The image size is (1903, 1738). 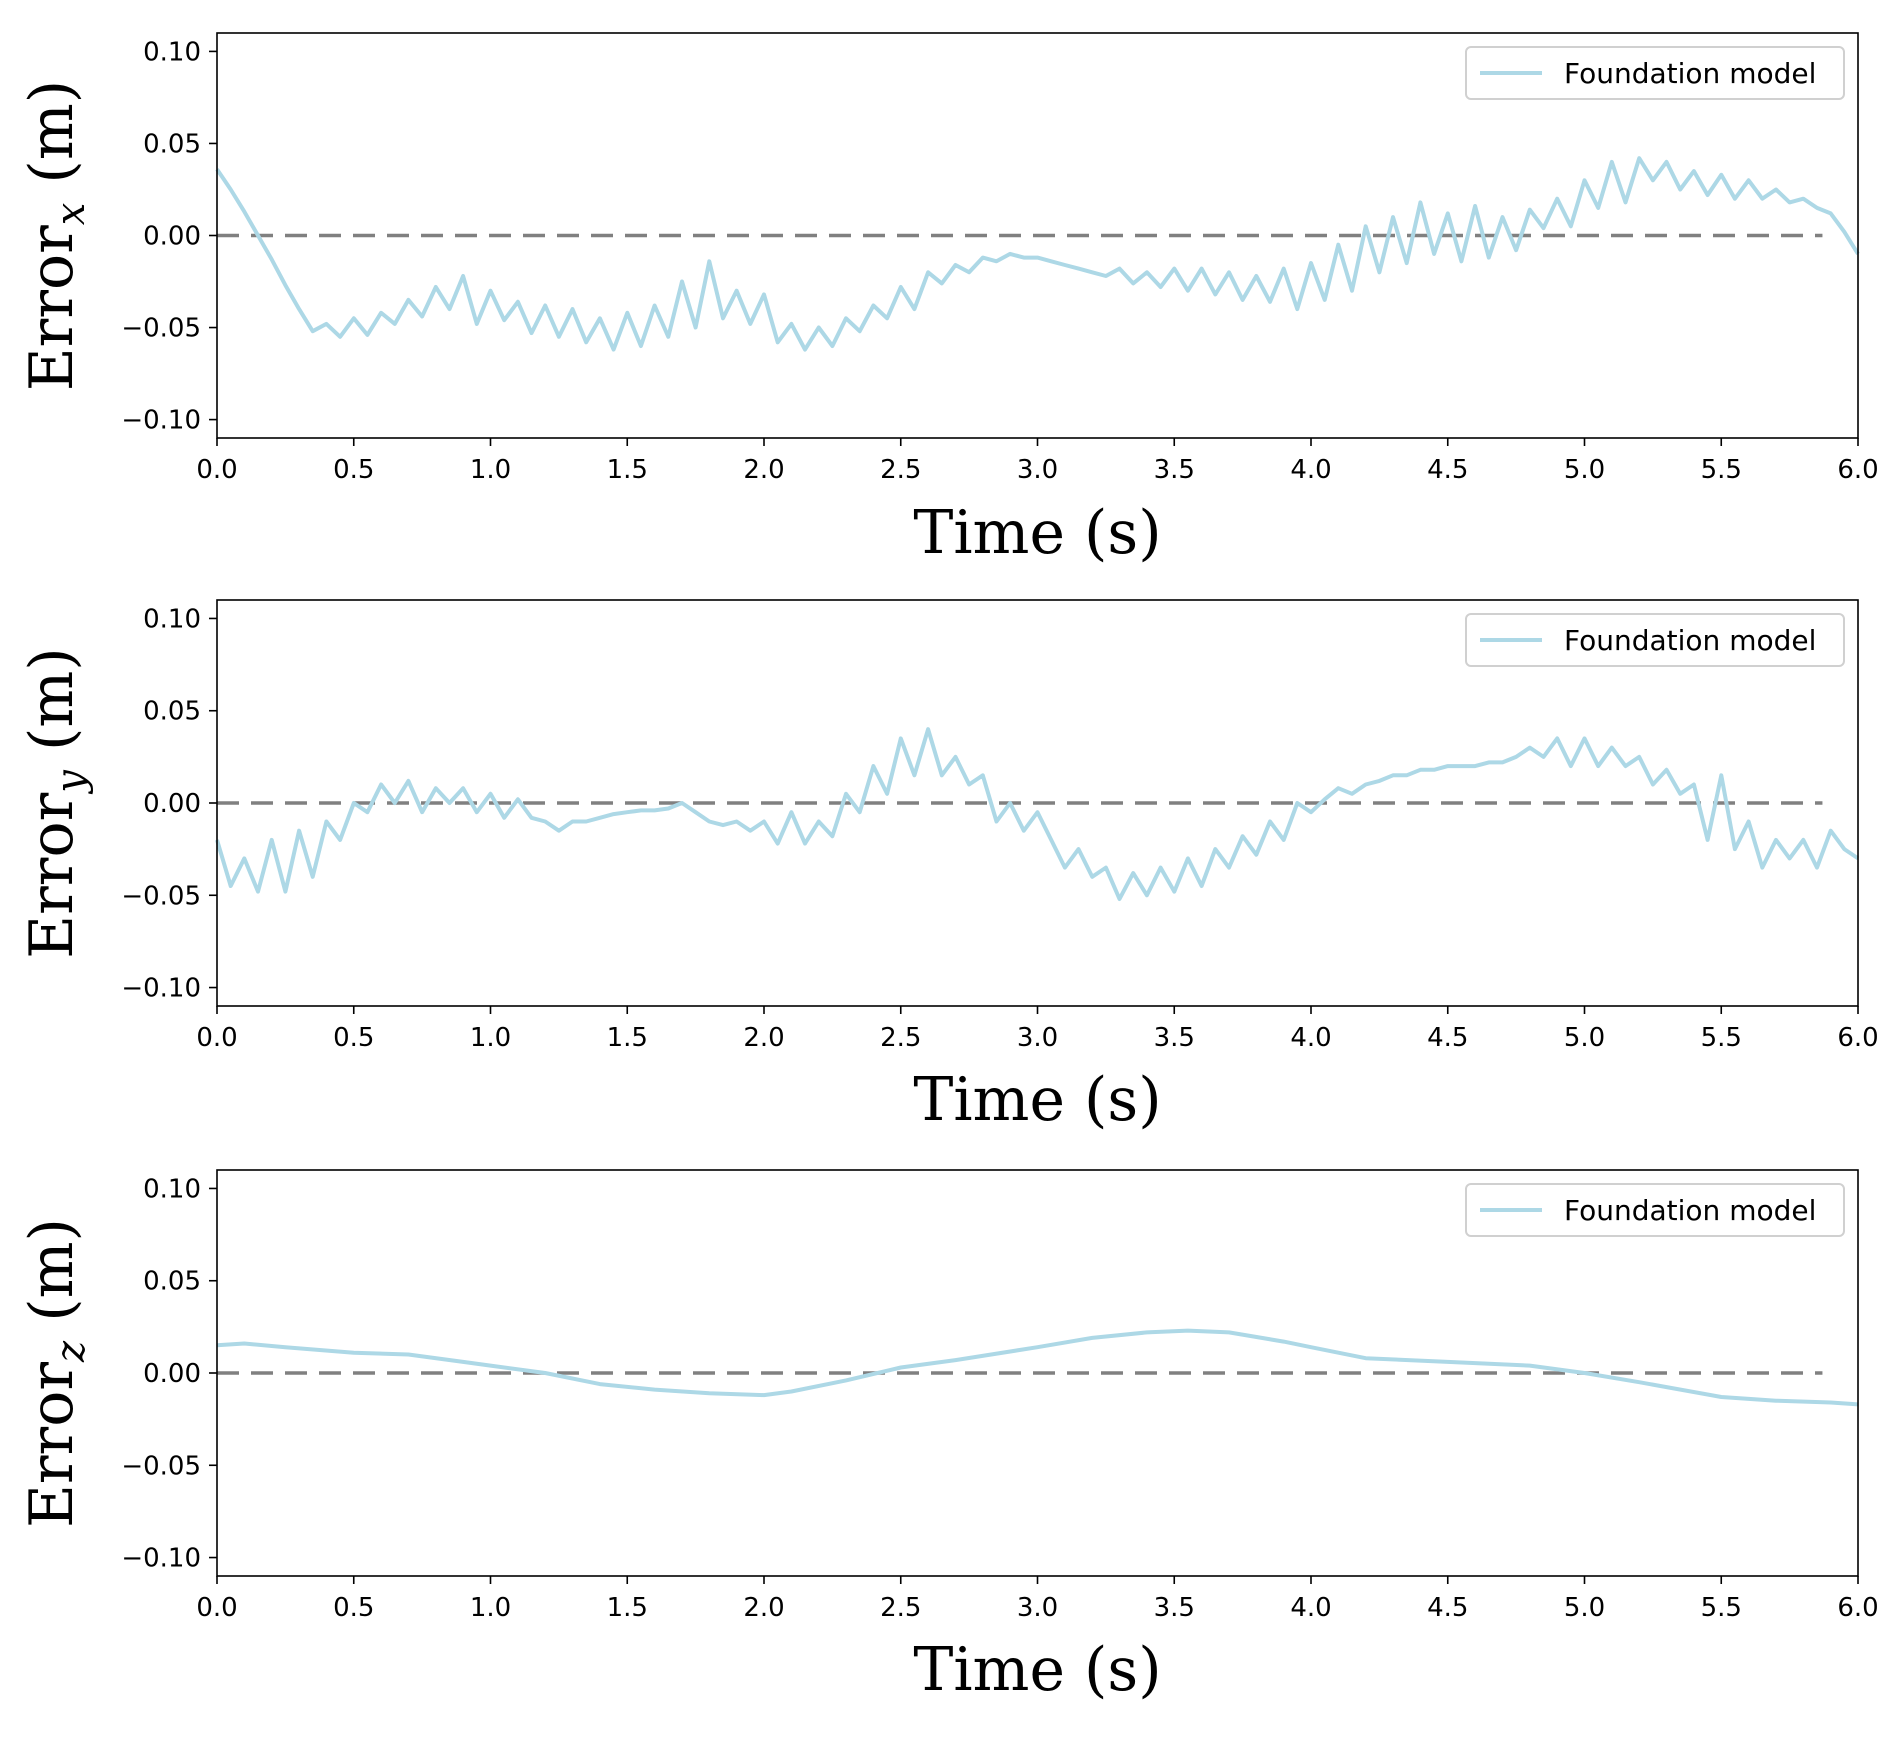 I want to click on y-axis-title: Errorx (m), so click(x=55, y=235).